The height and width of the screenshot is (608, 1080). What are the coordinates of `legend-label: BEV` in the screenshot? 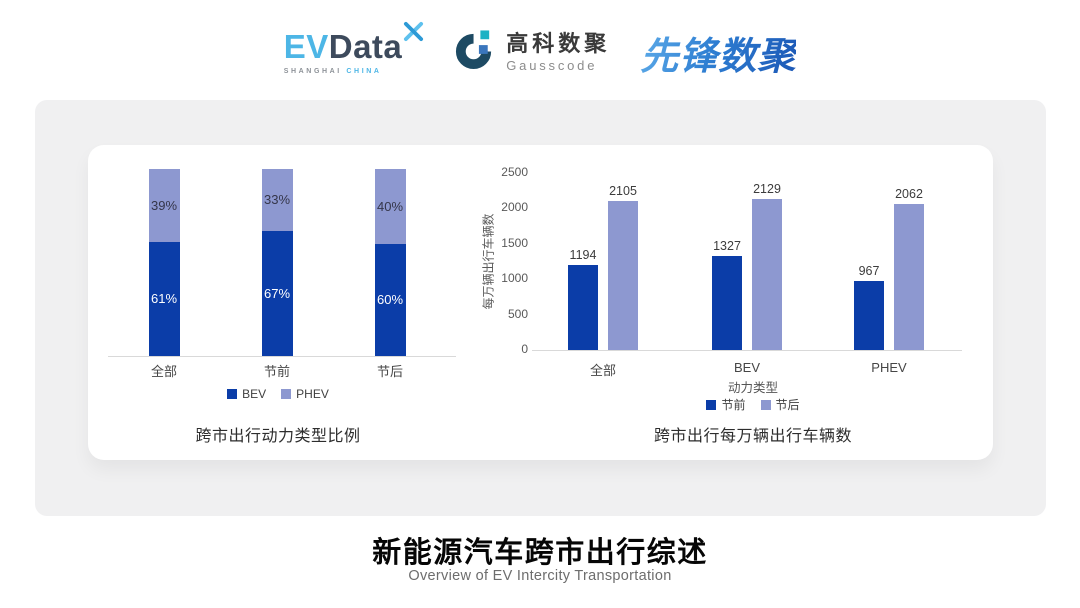 It's located at (254, 394).